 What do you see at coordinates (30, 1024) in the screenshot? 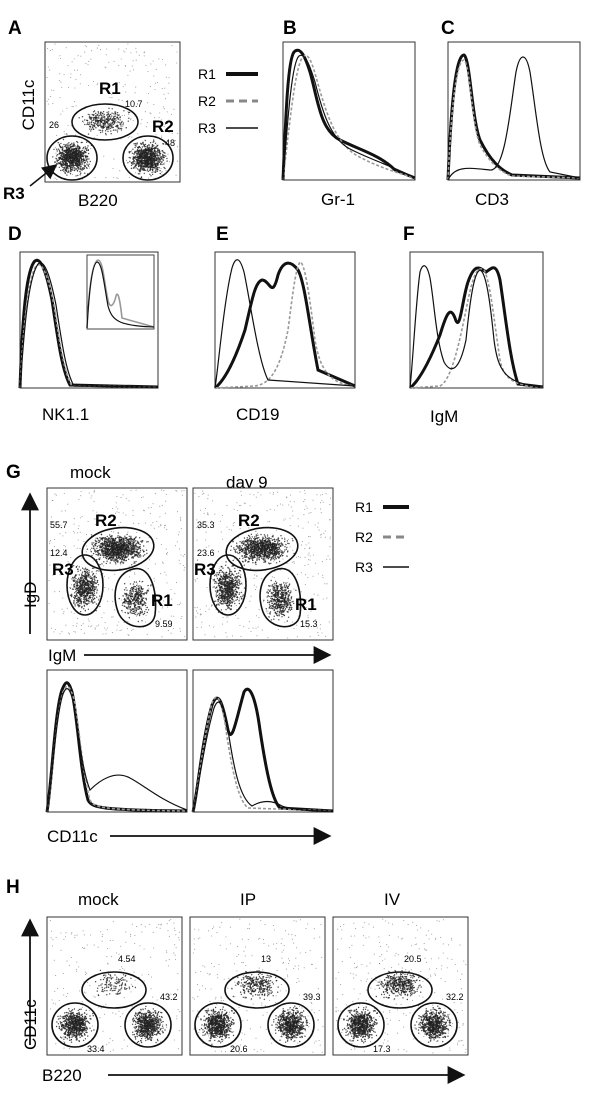
I see `panel-h-ylabel: CD11c` at bounding box center [30, 1024].